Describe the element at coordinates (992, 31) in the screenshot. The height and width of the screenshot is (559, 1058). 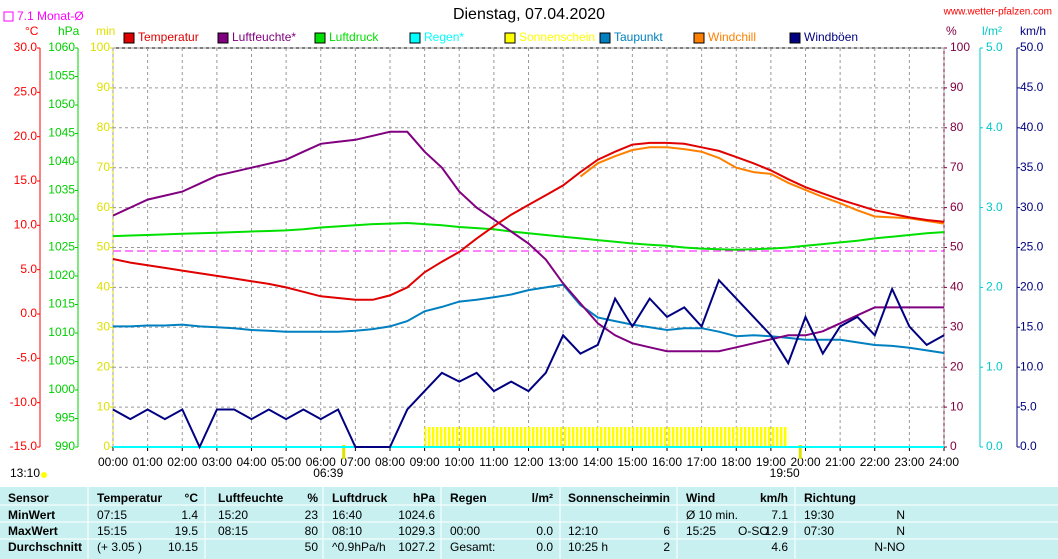
I see `axis-title: l/m²` at that location.